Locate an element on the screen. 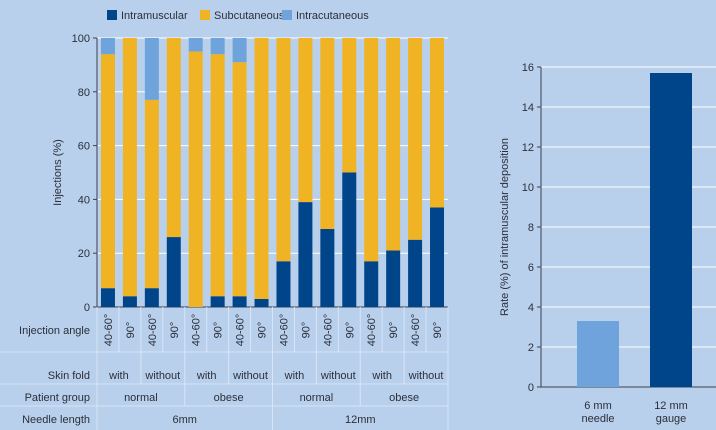 The image size is (716, 430). y-tick-label: 2 is located at coordinates (531, 348).